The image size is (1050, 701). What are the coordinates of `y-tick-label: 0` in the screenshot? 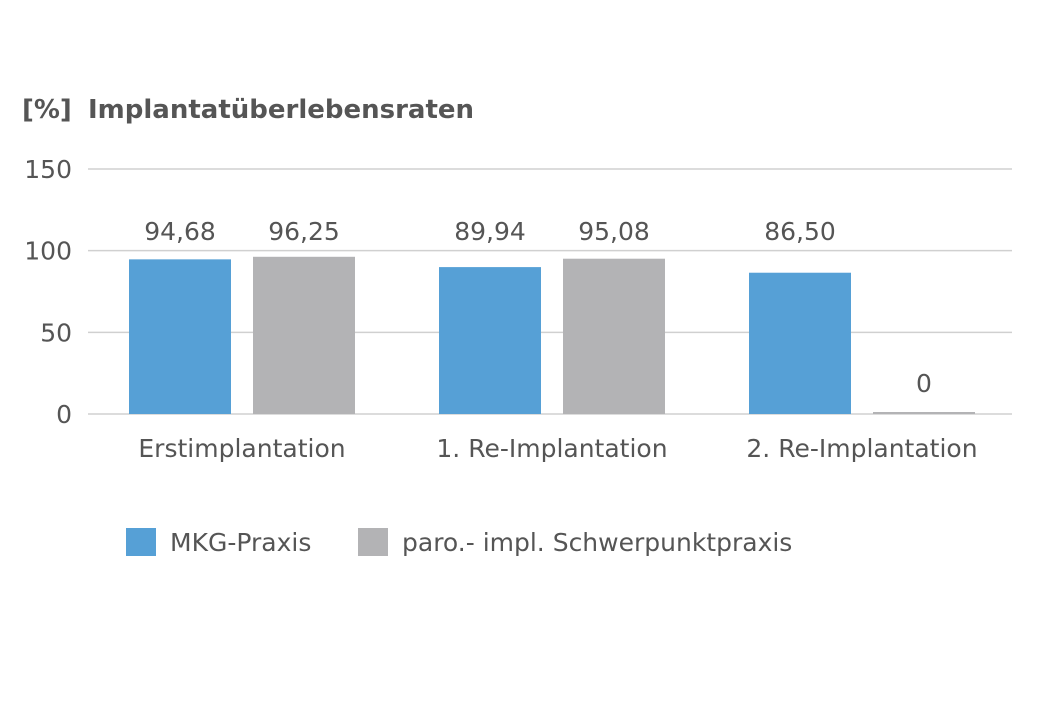 It's located at (64, 414).